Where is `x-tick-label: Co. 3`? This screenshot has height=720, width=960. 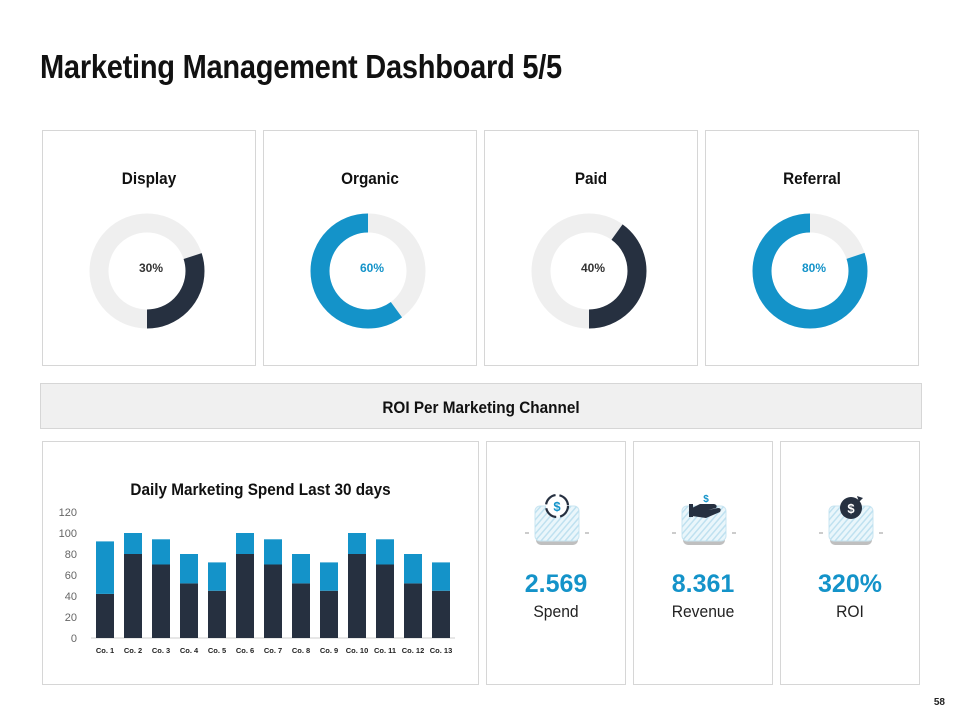 x-tick-label: Co. 3 is located at coordinates (161, 650).